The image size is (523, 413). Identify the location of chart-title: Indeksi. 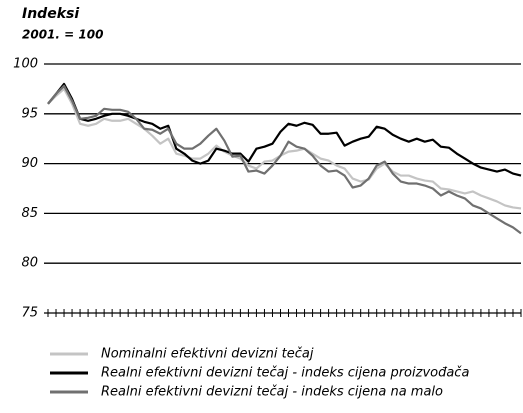
(50, 14).